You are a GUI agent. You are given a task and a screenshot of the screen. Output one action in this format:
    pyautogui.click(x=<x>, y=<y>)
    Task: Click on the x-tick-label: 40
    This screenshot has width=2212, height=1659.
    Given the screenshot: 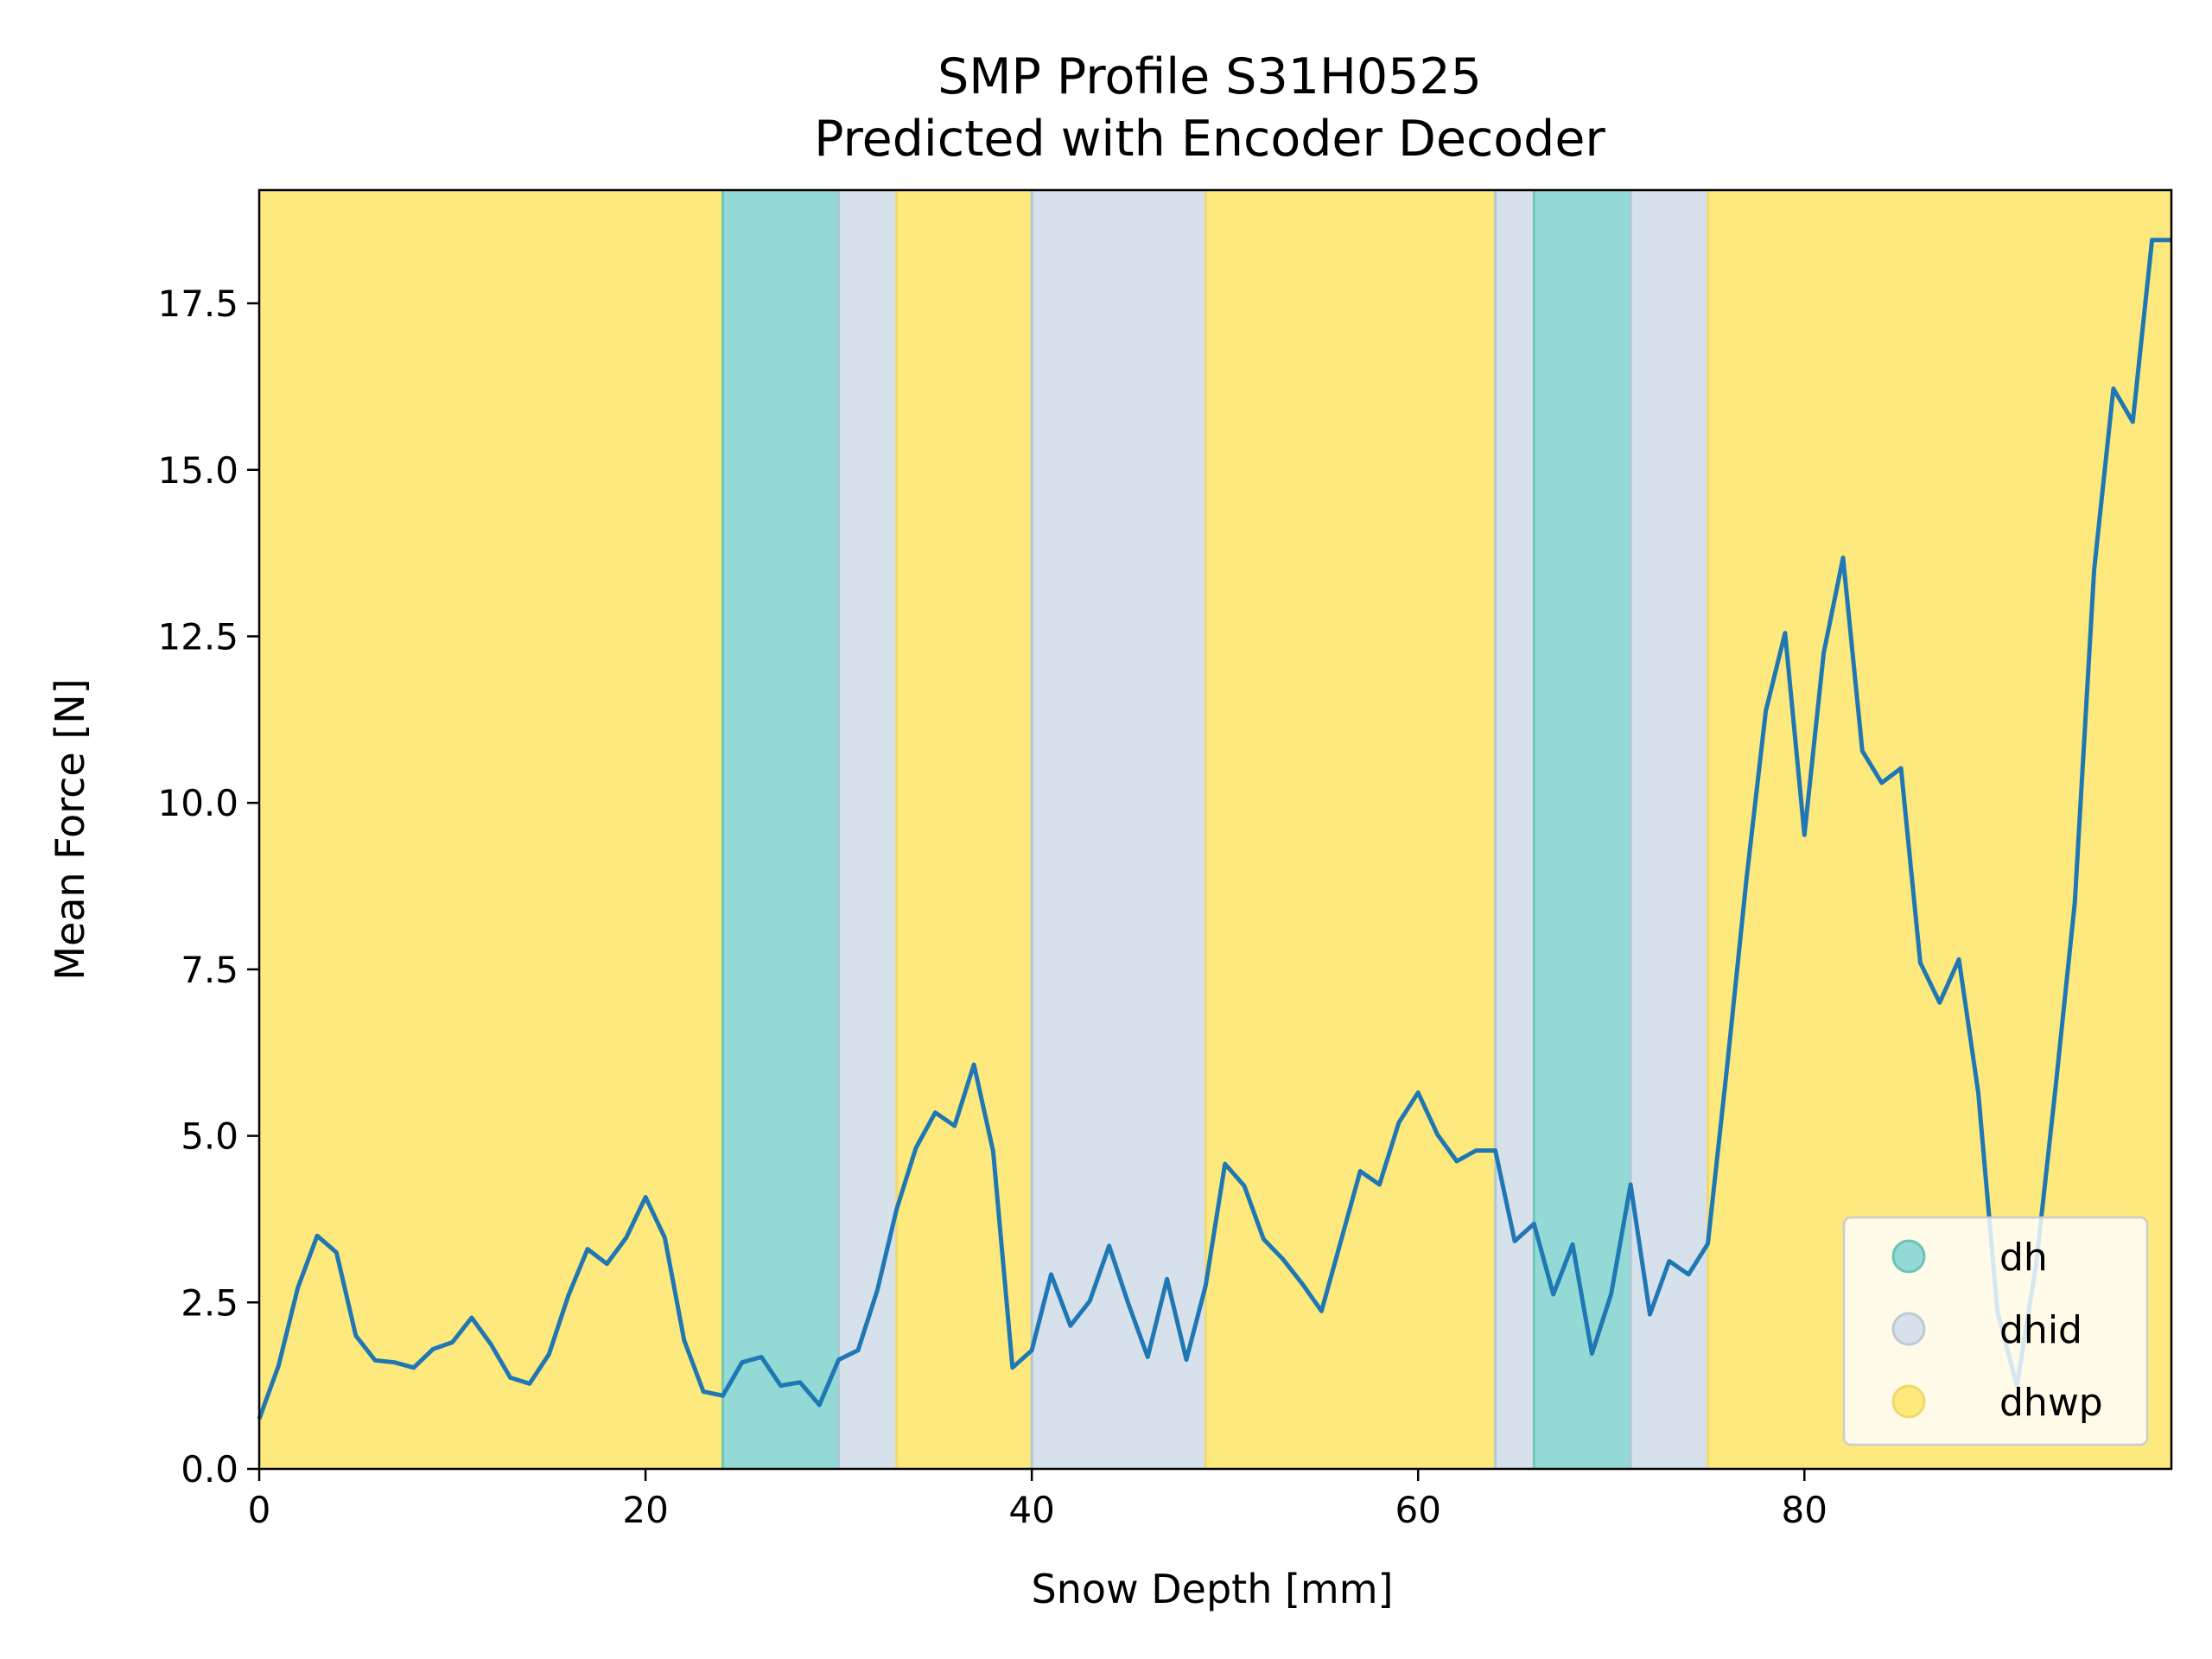 What is the action you would take?
    pyautogui.click(x=1031, y=1510)
    